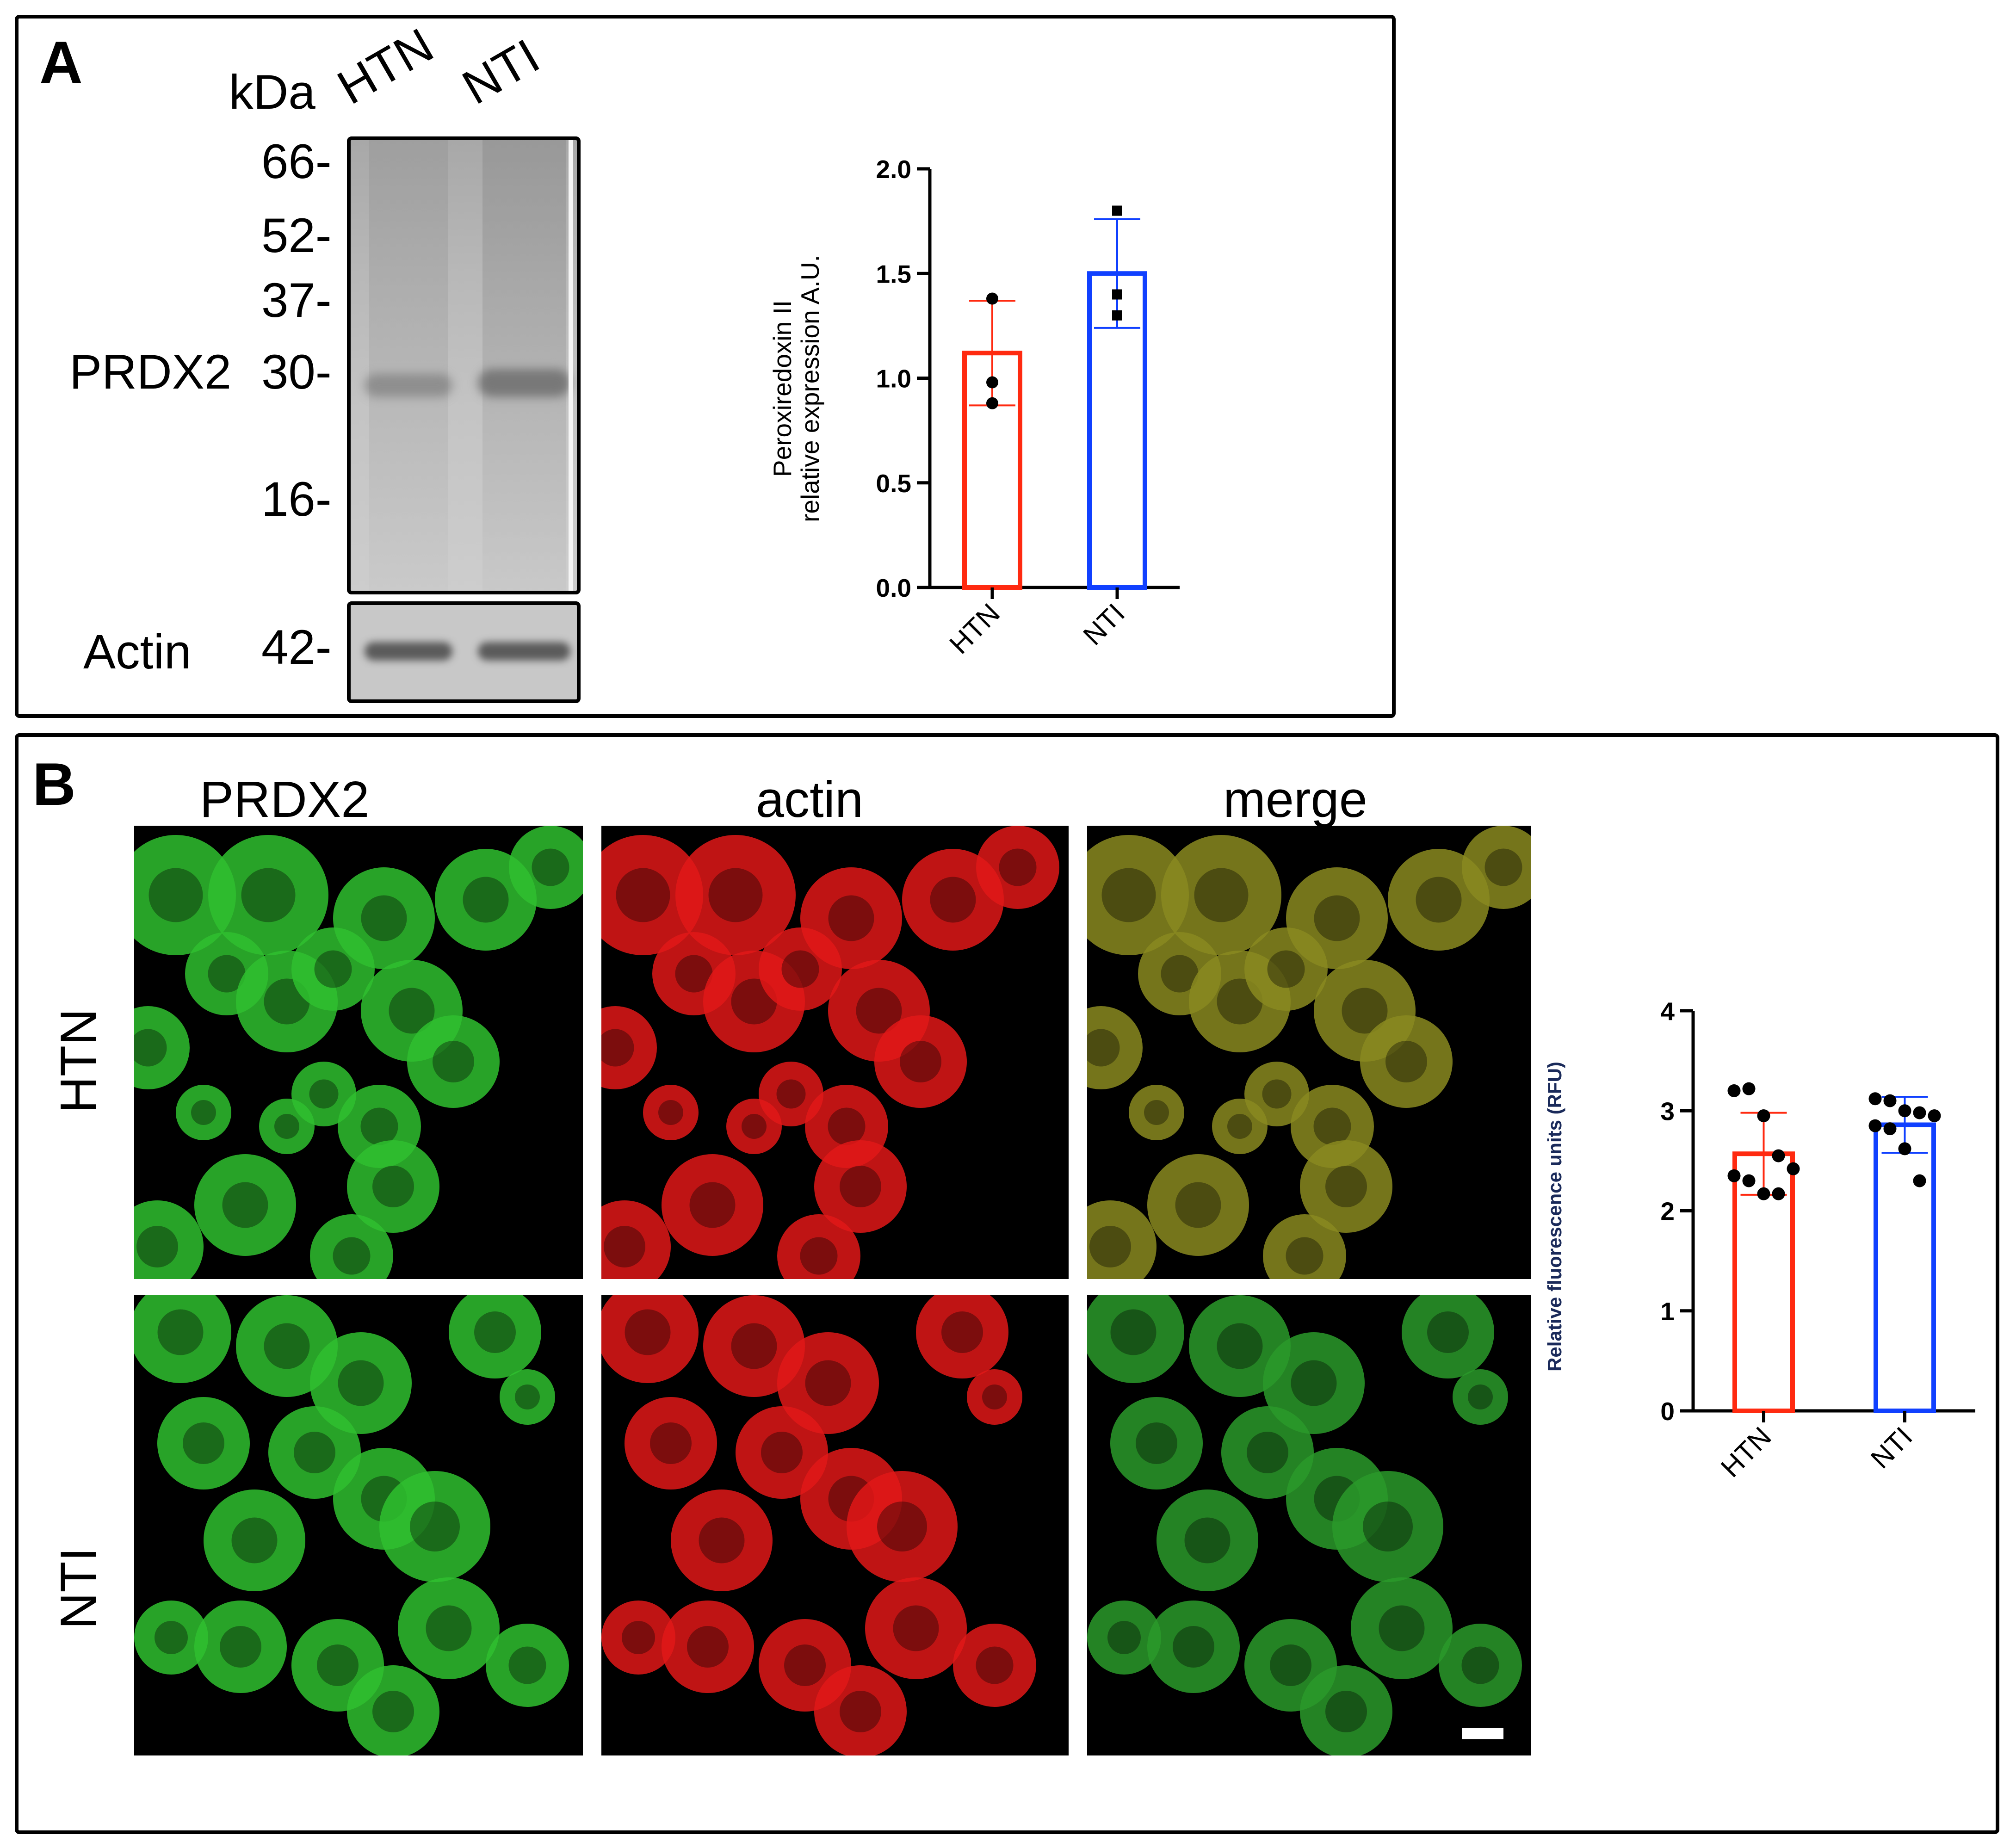 Image resolution: width=2010 pixels, height=1848 pixels. Describe the element at coordinates (296, 499) in the screenshot. I see `marker-16: 16-` at that location.